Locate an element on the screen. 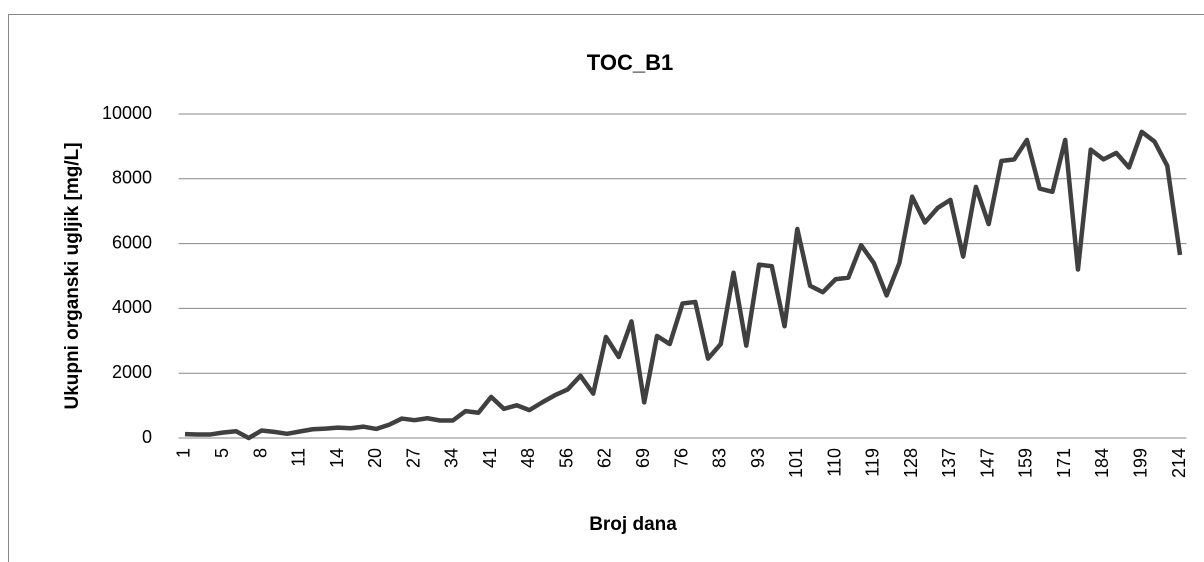  x-tick-label: 62 is located at coordinates (605, 458).